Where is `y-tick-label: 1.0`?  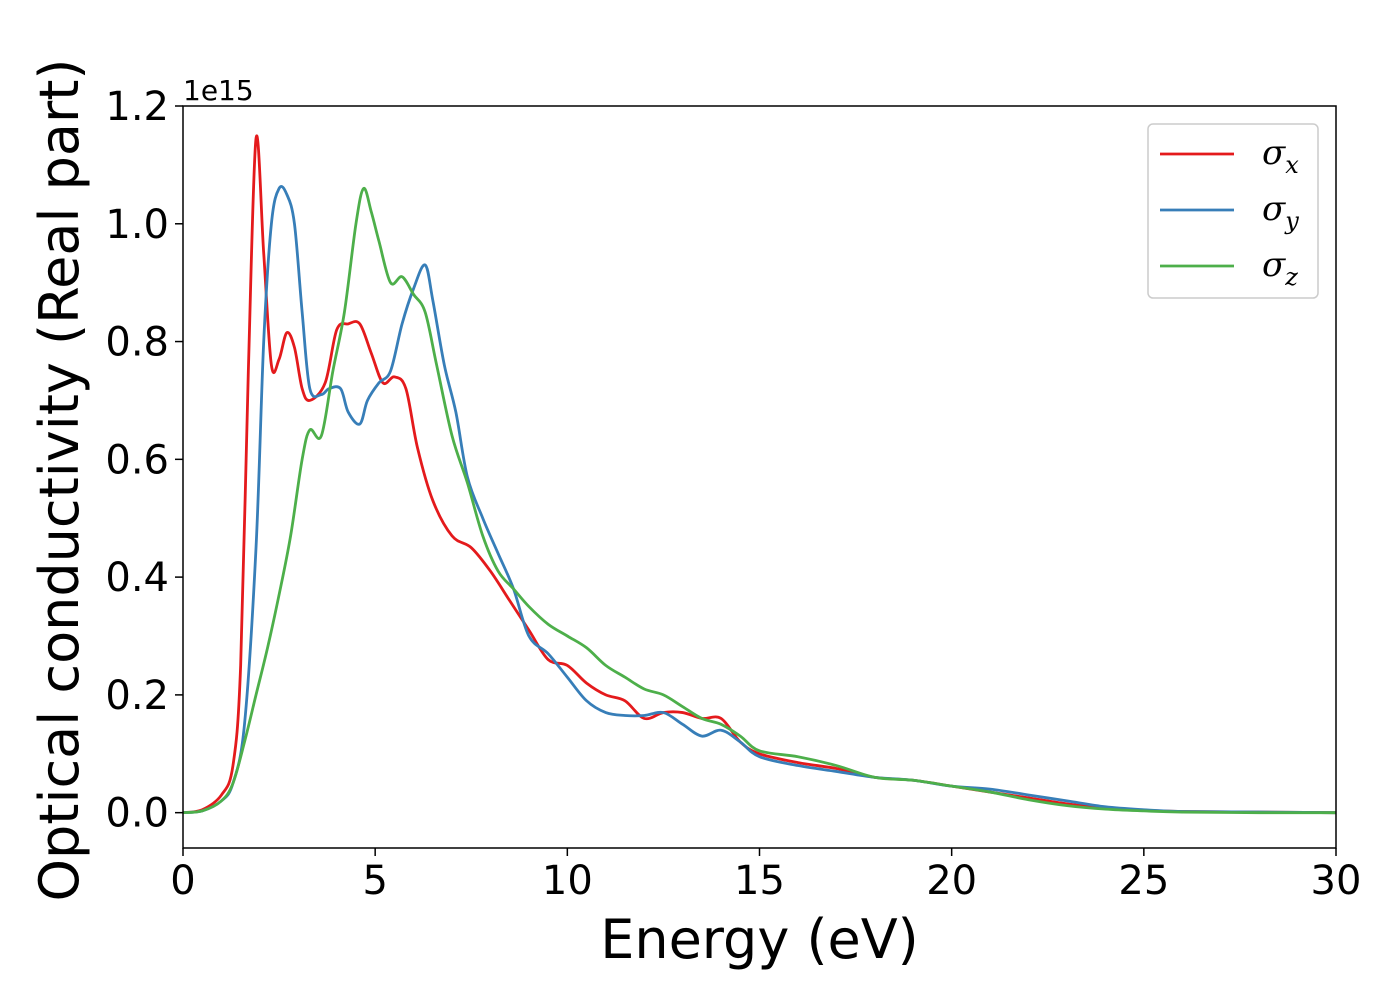
y-tick-label: 1.0 is located at coordinates (137, 225).